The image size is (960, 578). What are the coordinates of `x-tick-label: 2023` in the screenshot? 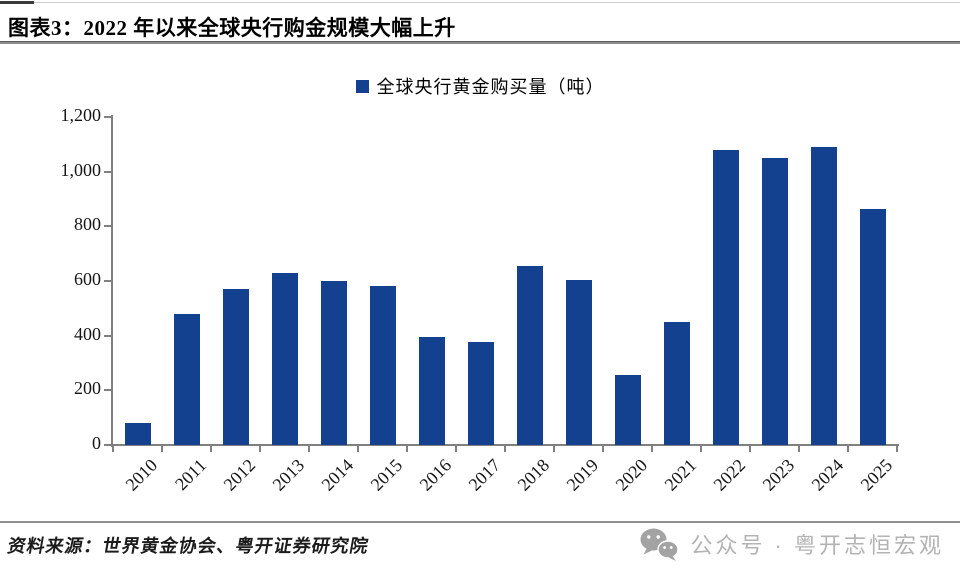 It's located at (778, 475).